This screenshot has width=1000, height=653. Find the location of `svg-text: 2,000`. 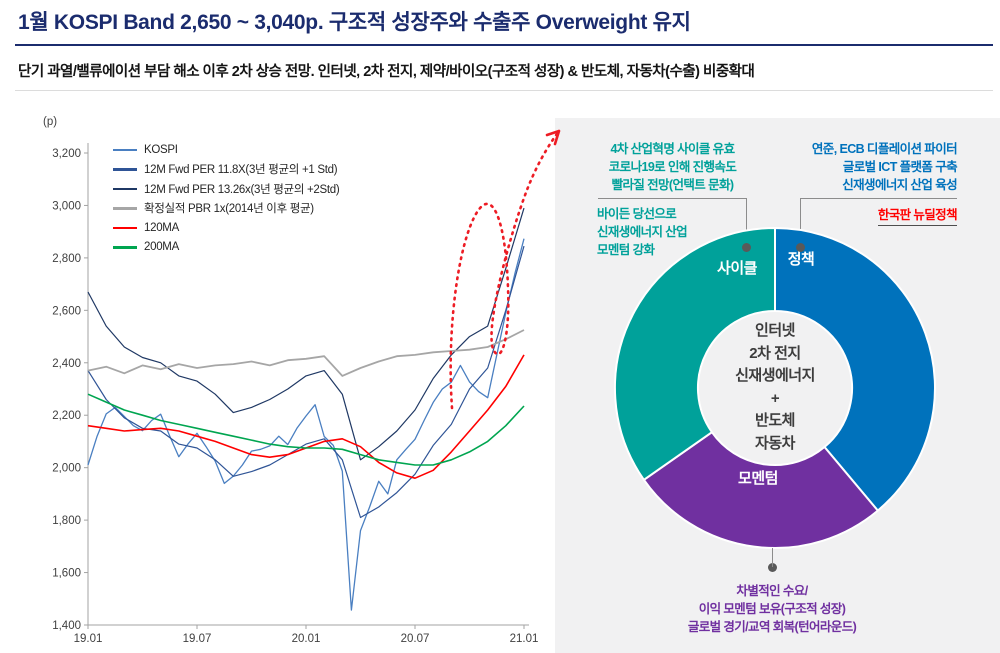

svg-text: 2,000 is located at coordinates (66, 469).